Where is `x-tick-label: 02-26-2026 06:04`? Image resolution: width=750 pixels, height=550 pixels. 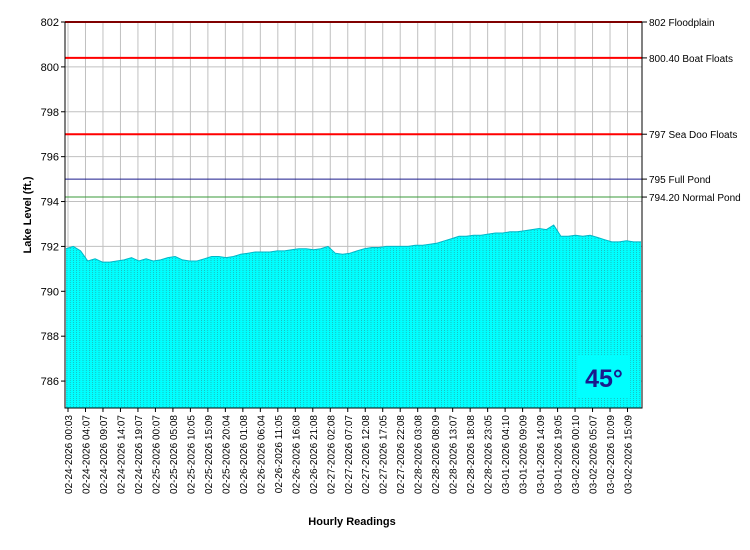 x-tick-label: 02-26-2026 06:04 is located at coordinates (261, 454).